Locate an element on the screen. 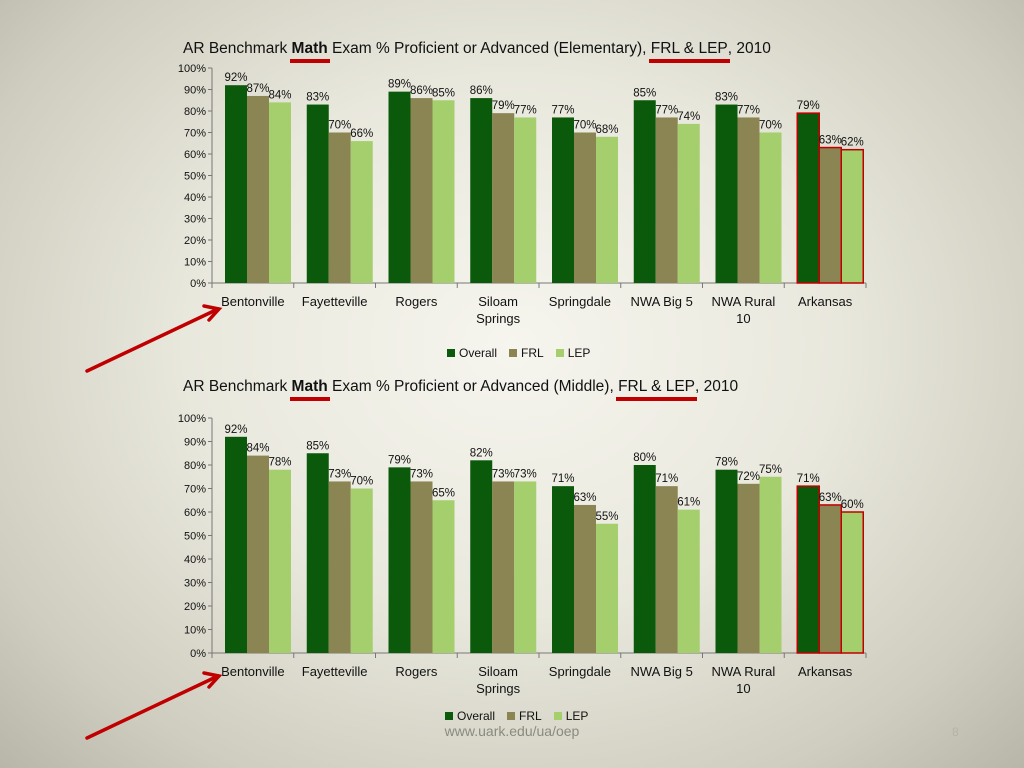 Image resolution: width=1024 pixels, height=768 pixels. y-tick-label: 90% is located at coordinates (195, 91).